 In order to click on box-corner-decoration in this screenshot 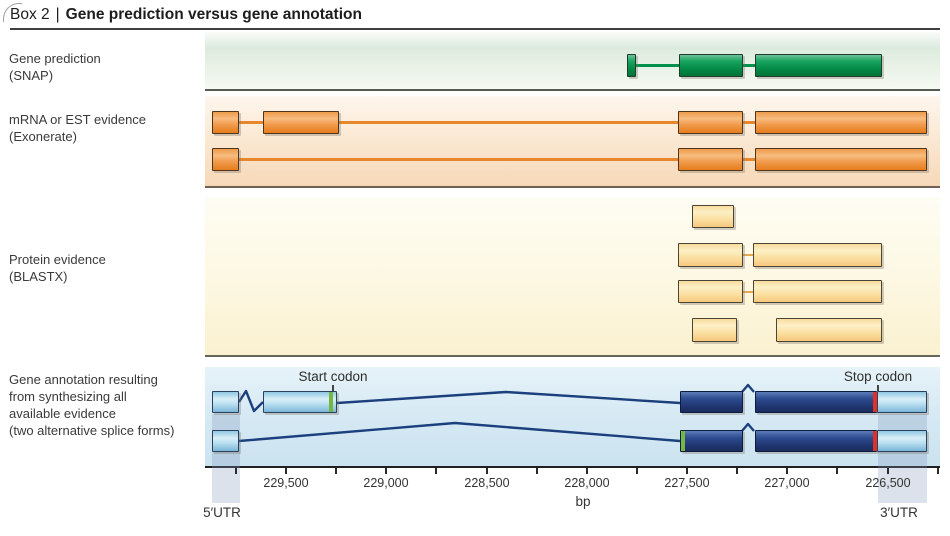, I will do `click(12, 12)`.